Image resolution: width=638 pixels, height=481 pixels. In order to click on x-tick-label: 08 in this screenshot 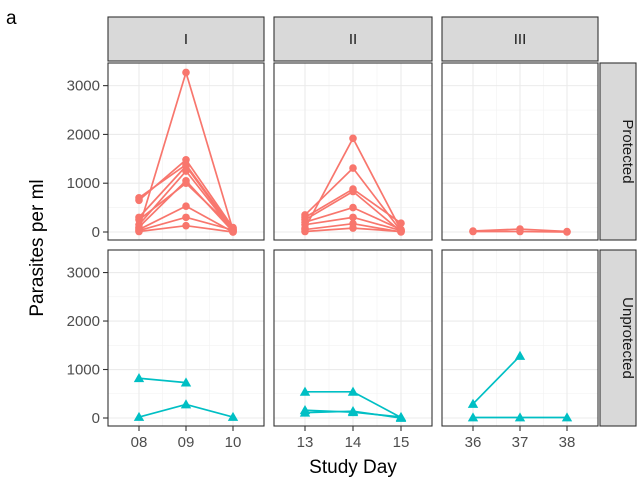, I will do `click(139, 442)`.